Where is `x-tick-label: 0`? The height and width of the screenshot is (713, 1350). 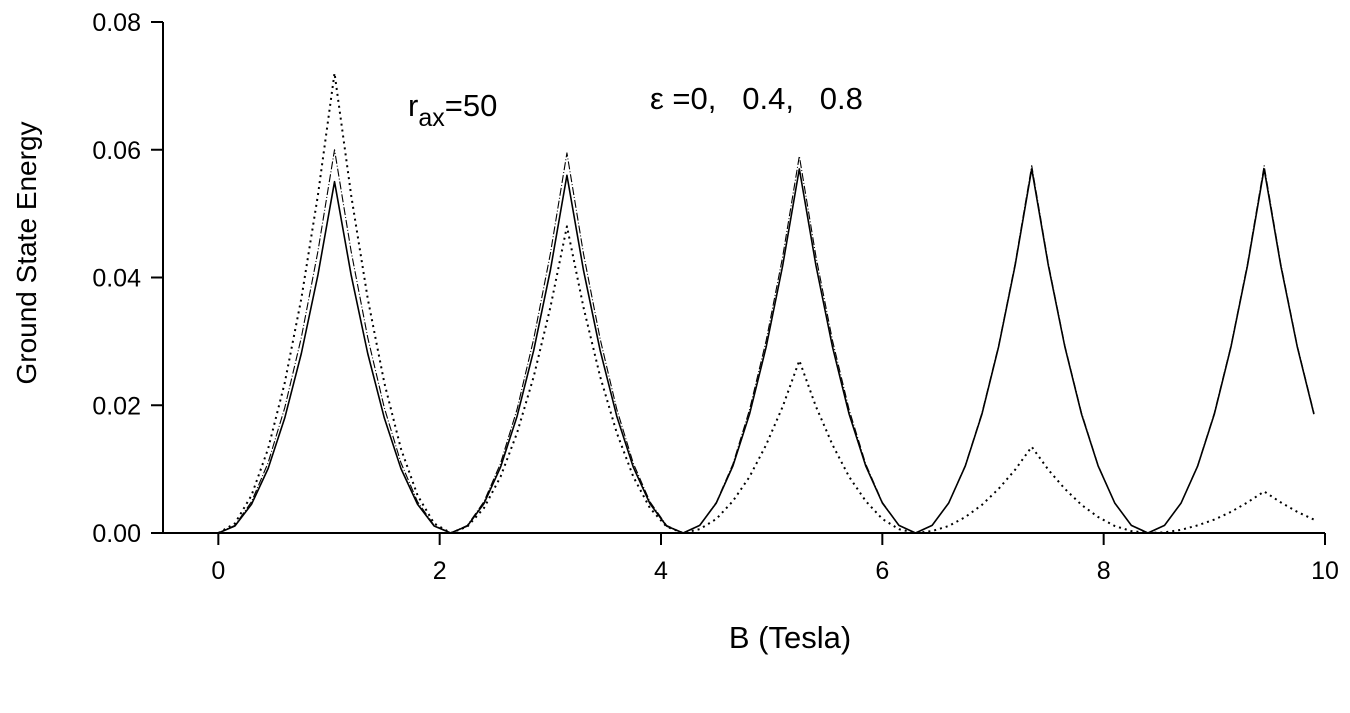 x-tick-label: 0 is located at coordinates (218, 571).